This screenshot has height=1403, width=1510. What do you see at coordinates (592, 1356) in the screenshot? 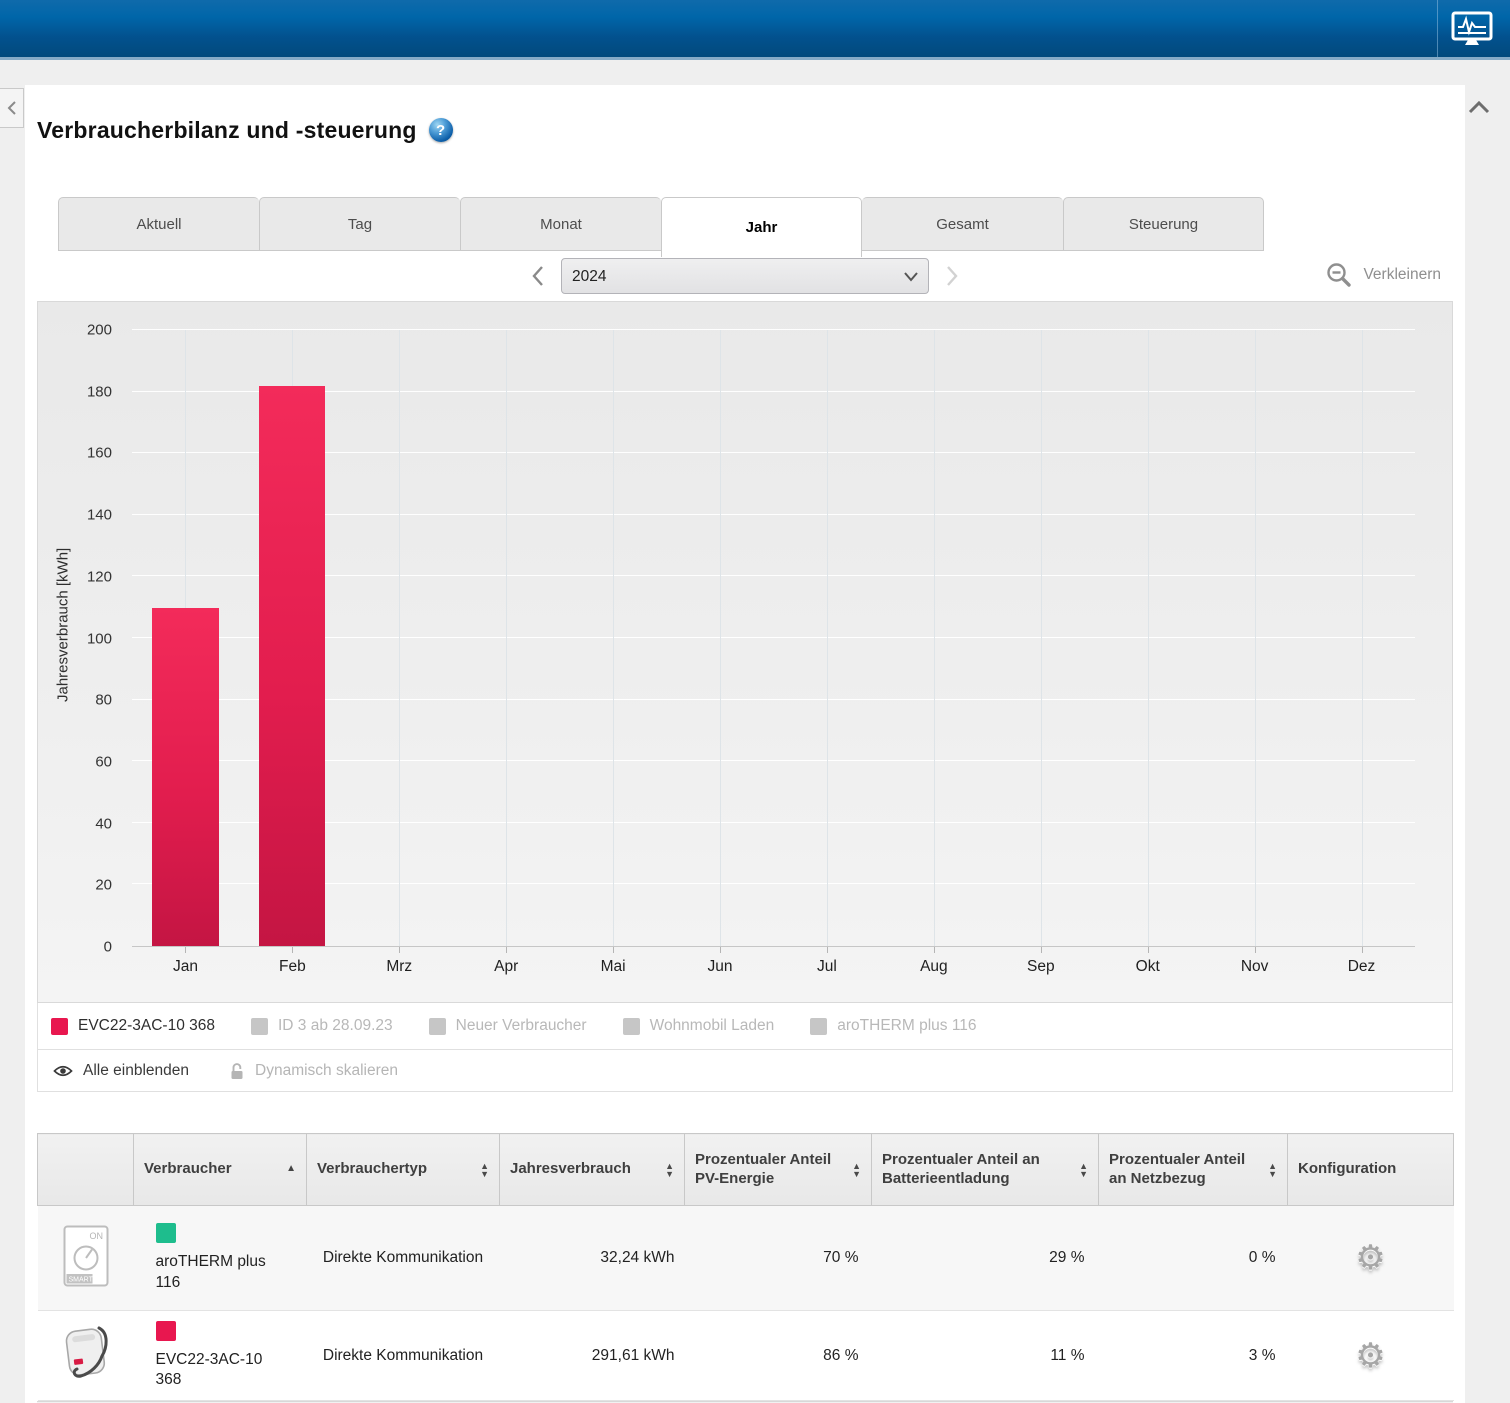
I see `yearly-consumption-cell: 291,61 kWh` at bounding box center [592, 1356].